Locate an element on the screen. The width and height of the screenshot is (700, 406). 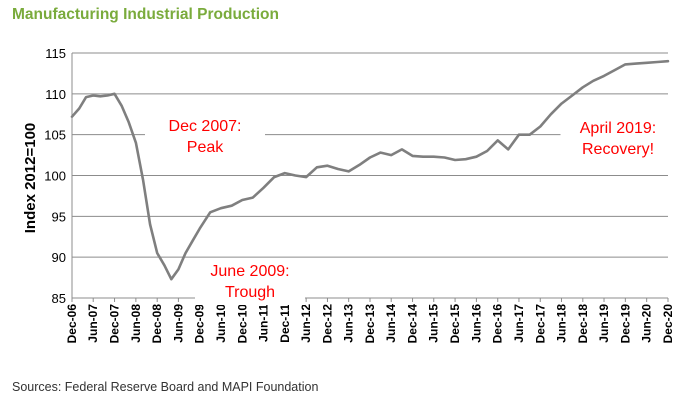
y-tick-label: 110 is located at coordinates (55, 94).